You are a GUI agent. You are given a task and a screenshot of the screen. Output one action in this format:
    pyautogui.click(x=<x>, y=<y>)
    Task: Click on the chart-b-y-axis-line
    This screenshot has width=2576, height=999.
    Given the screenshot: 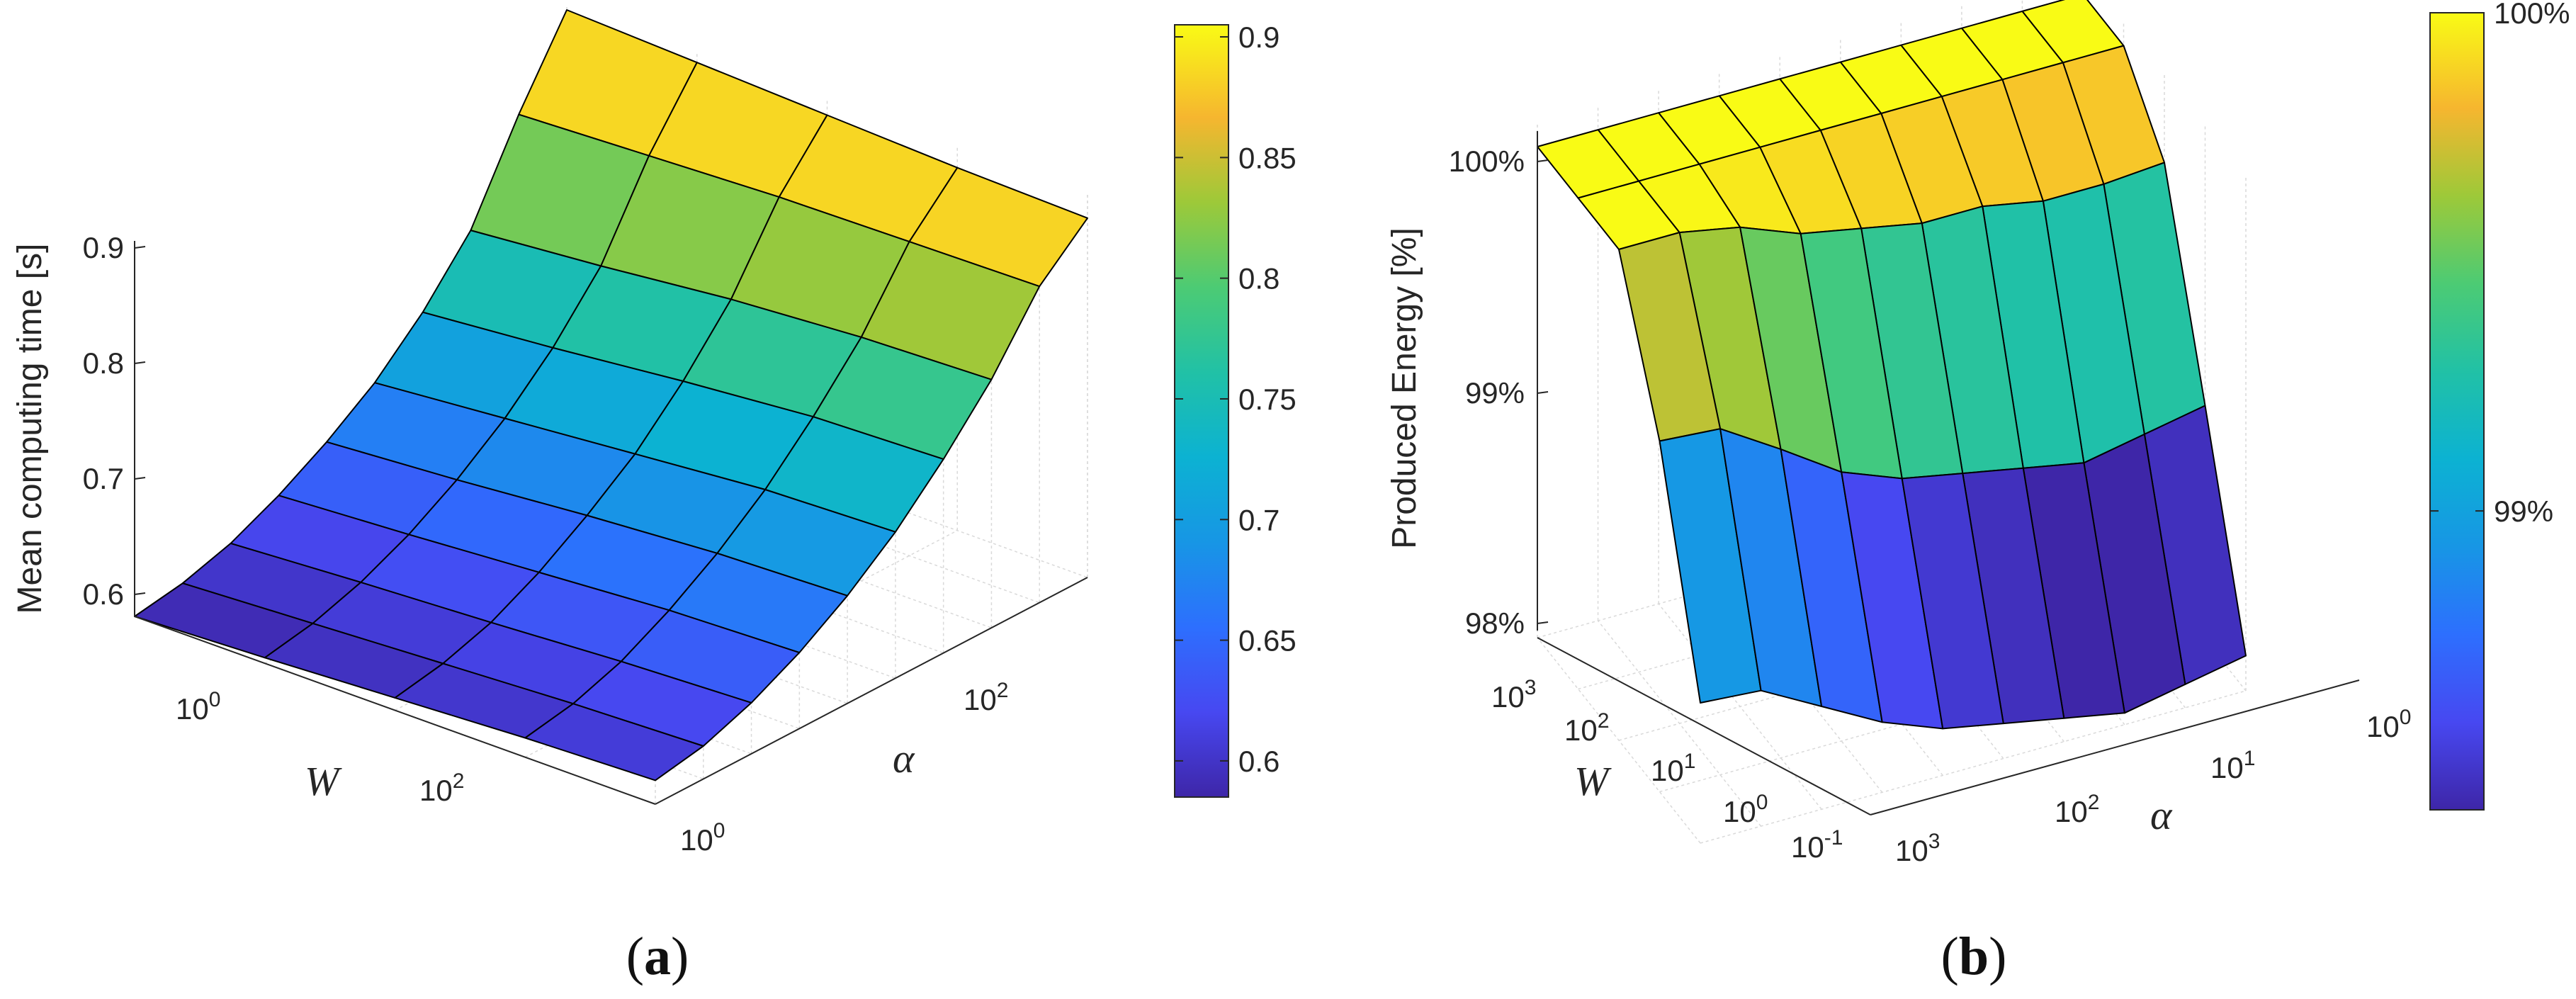 What is the action you would take?
    pyautogui.click(x=2115, y=747)
    